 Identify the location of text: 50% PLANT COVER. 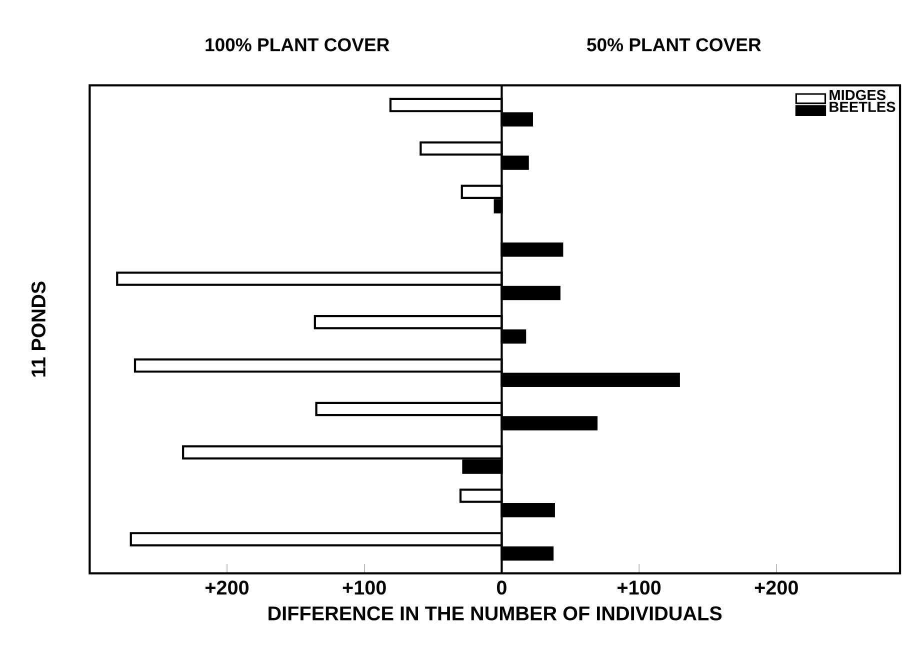
(674, 45).